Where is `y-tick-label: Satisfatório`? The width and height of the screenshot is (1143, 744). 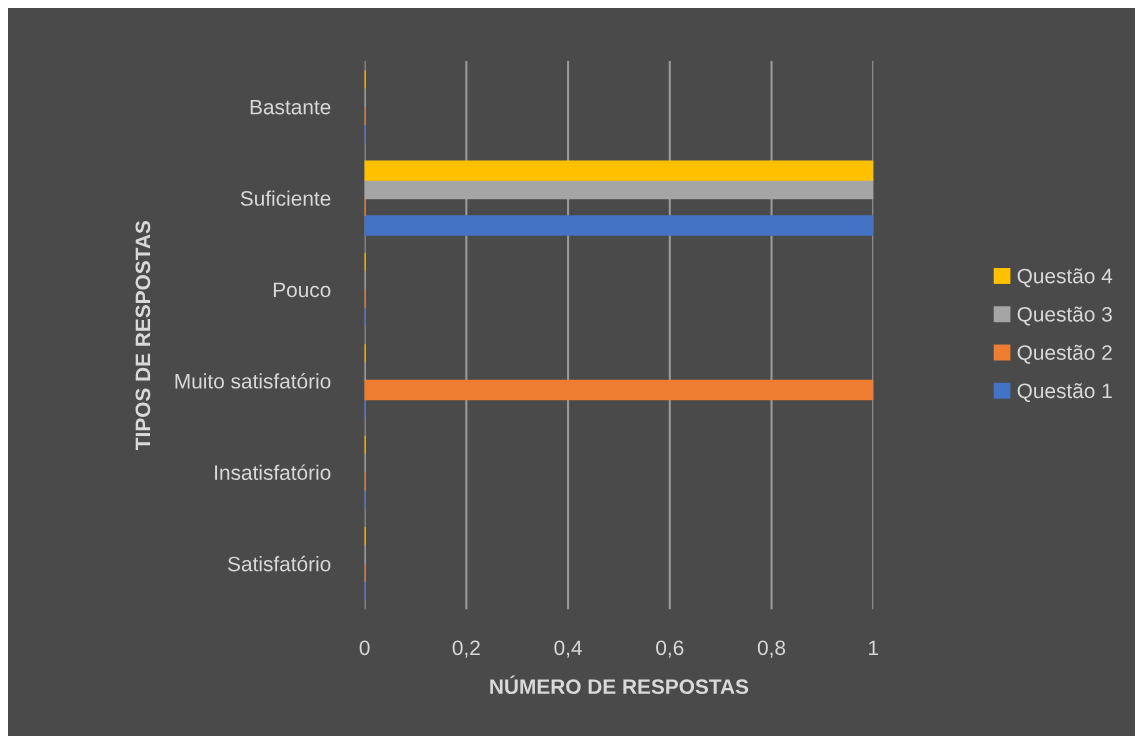
y-tick-label: Satisfatório is located at coordinates (279, 563).